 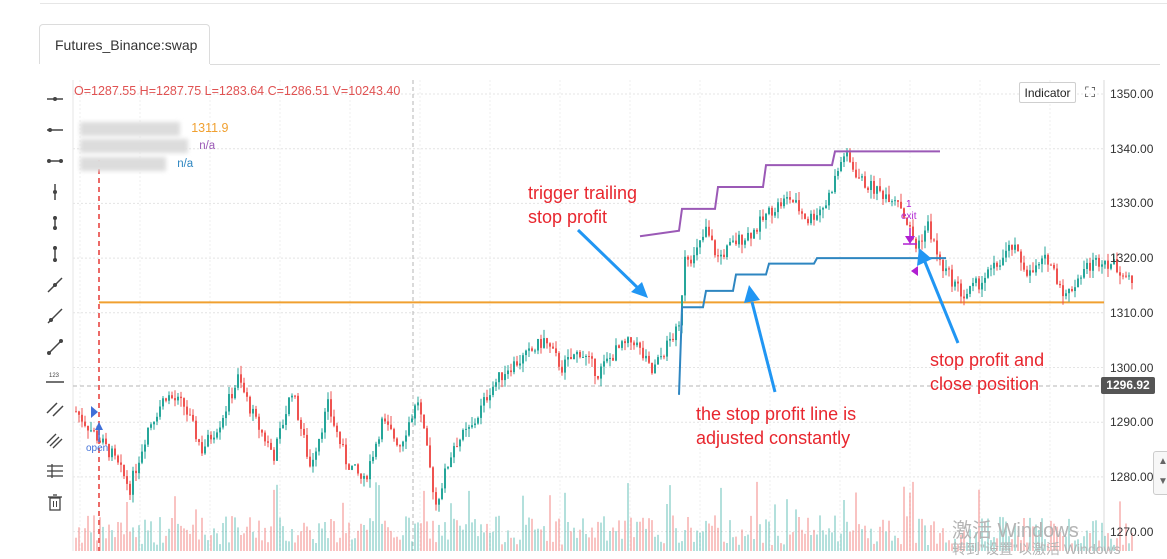 I want to click on multi-line-icon, so click(x=55, y=440).